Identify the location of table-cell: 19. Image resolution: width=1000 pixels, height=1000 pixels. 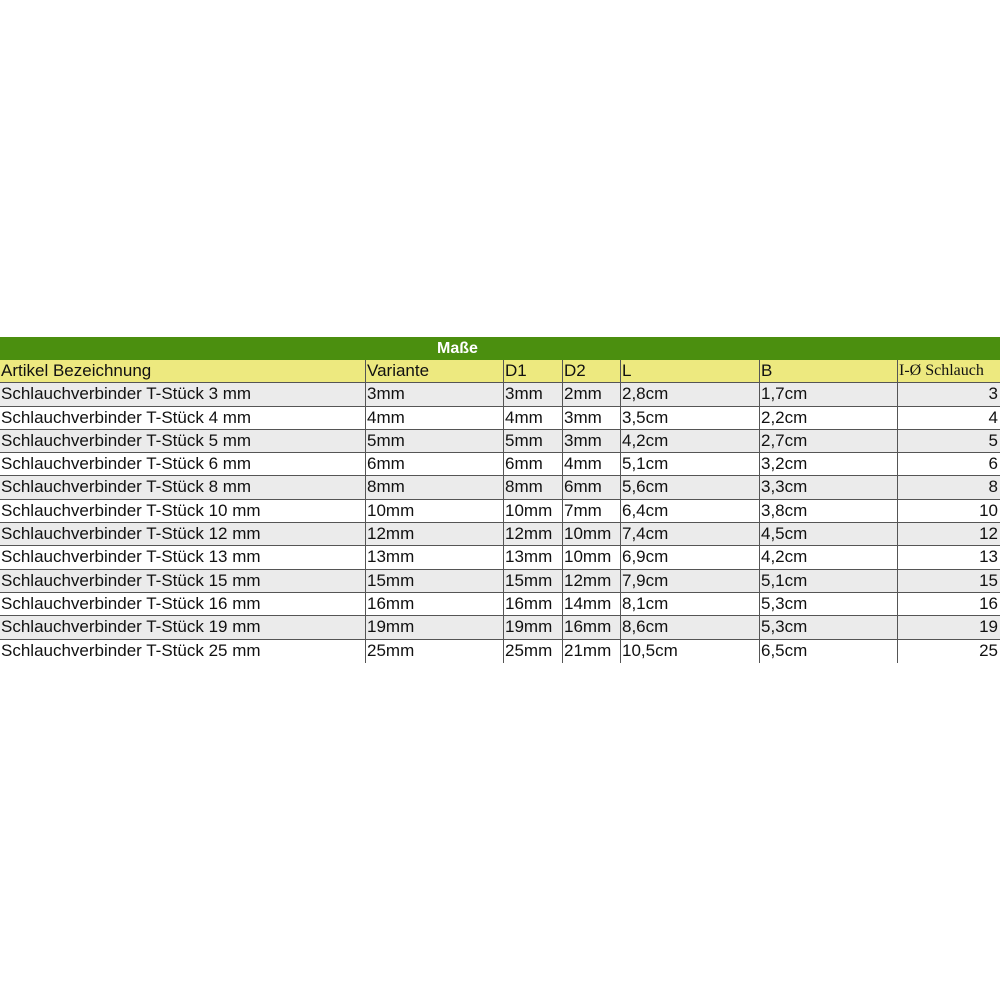
(948, 627).